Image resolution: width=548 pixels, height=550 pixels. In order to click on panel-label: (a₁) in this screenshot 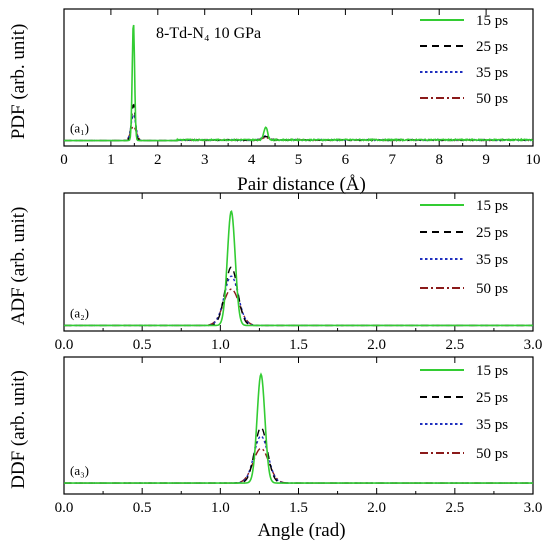, I will do `click(79, 128)`.